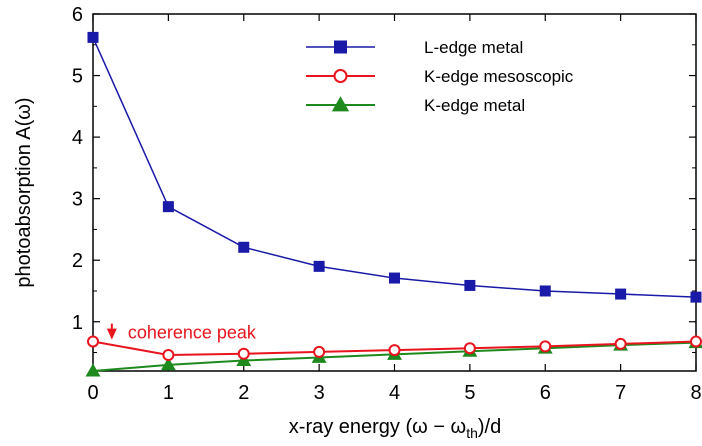  Describe the element at coordinates (111, 334) in the screenshot. I see `coherence-peak-arrowhead` at that location.